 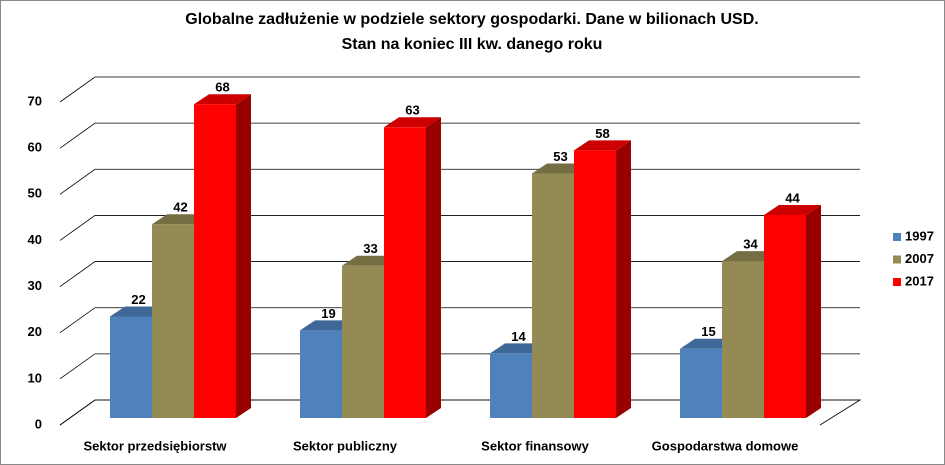 I want to click on value-label: 19, so click(x=328, y=313).